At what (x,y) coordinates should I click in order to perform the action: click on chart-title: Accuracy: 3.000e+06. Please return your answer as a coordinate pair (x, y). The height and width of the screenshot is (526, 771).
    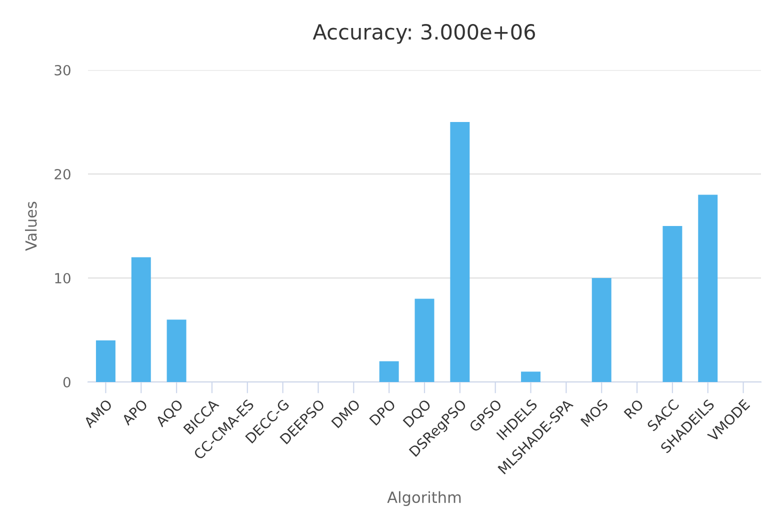
    Looking at the image, I should click on (424, 34).